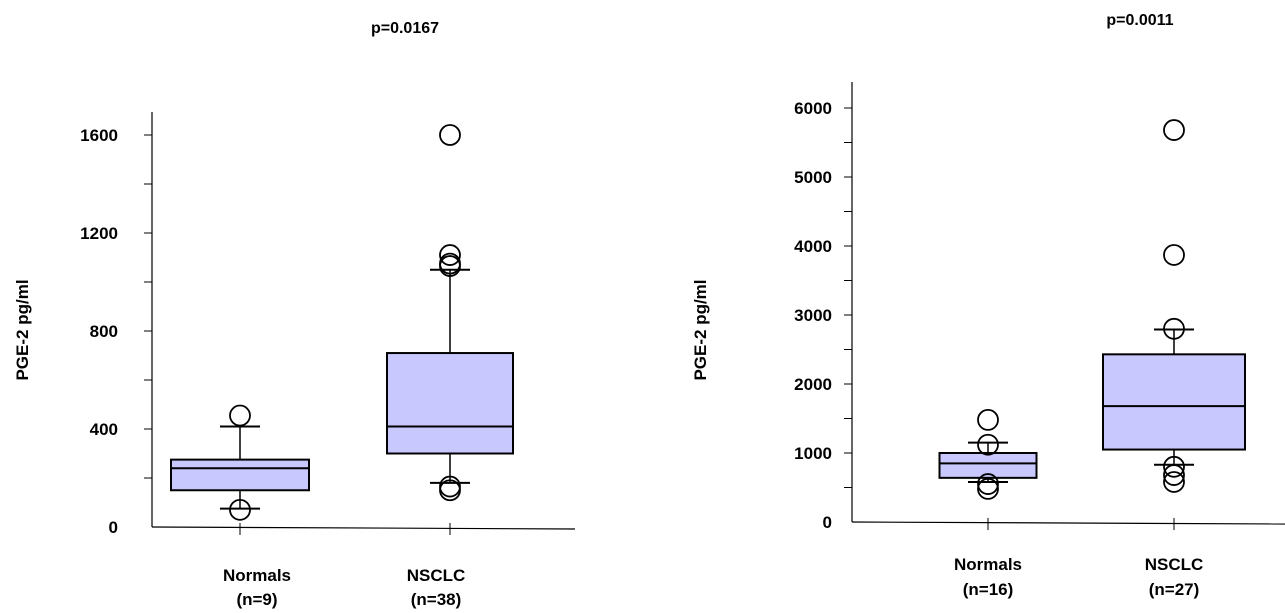 This screenshot has width=1285, height=613. What do you see at coordinates (436, 599) in the screenshot?
I see `x-category-n: (n=38)` at bounding box center [436, 599].